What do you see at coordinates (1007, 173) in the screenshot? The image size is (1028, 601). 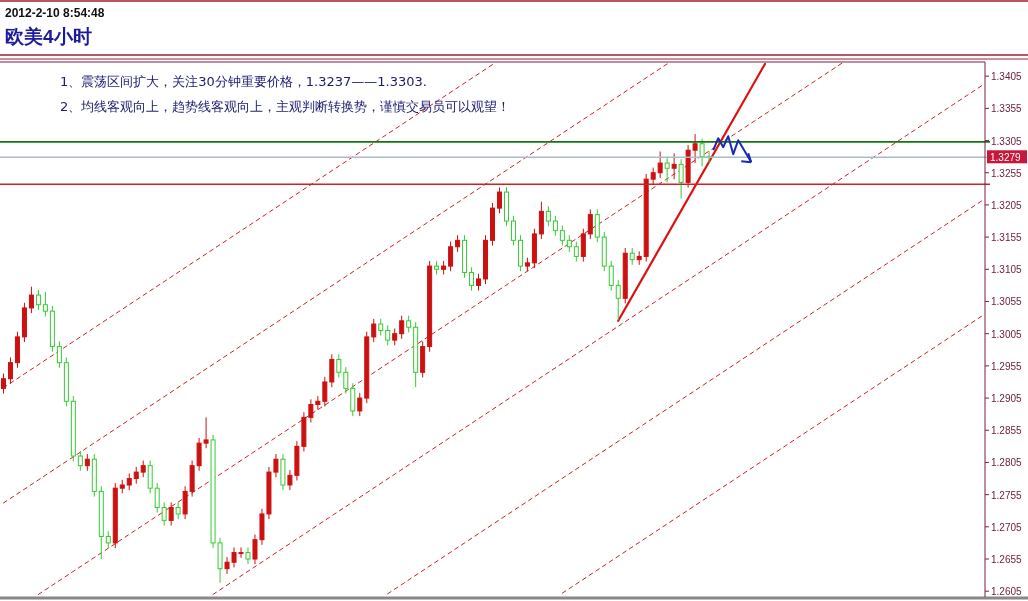 I see `y-tick-label: 1.3255` at bounding box center [1007, 173].